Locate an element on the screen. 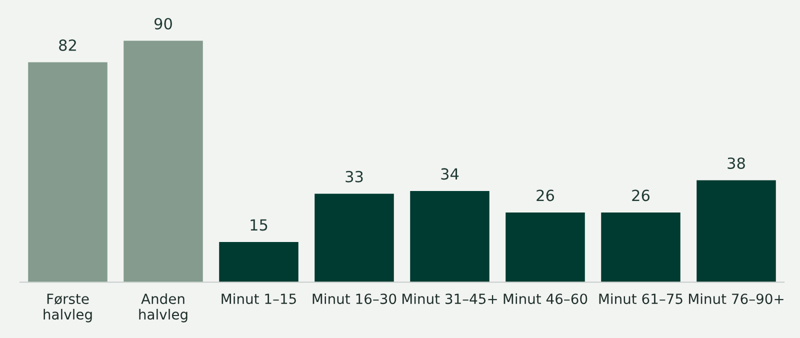 Image resolution: width=800 pixels, height=338 pixels. x-tick-label: Minut 61–75 is located at coordinates (640, 298).